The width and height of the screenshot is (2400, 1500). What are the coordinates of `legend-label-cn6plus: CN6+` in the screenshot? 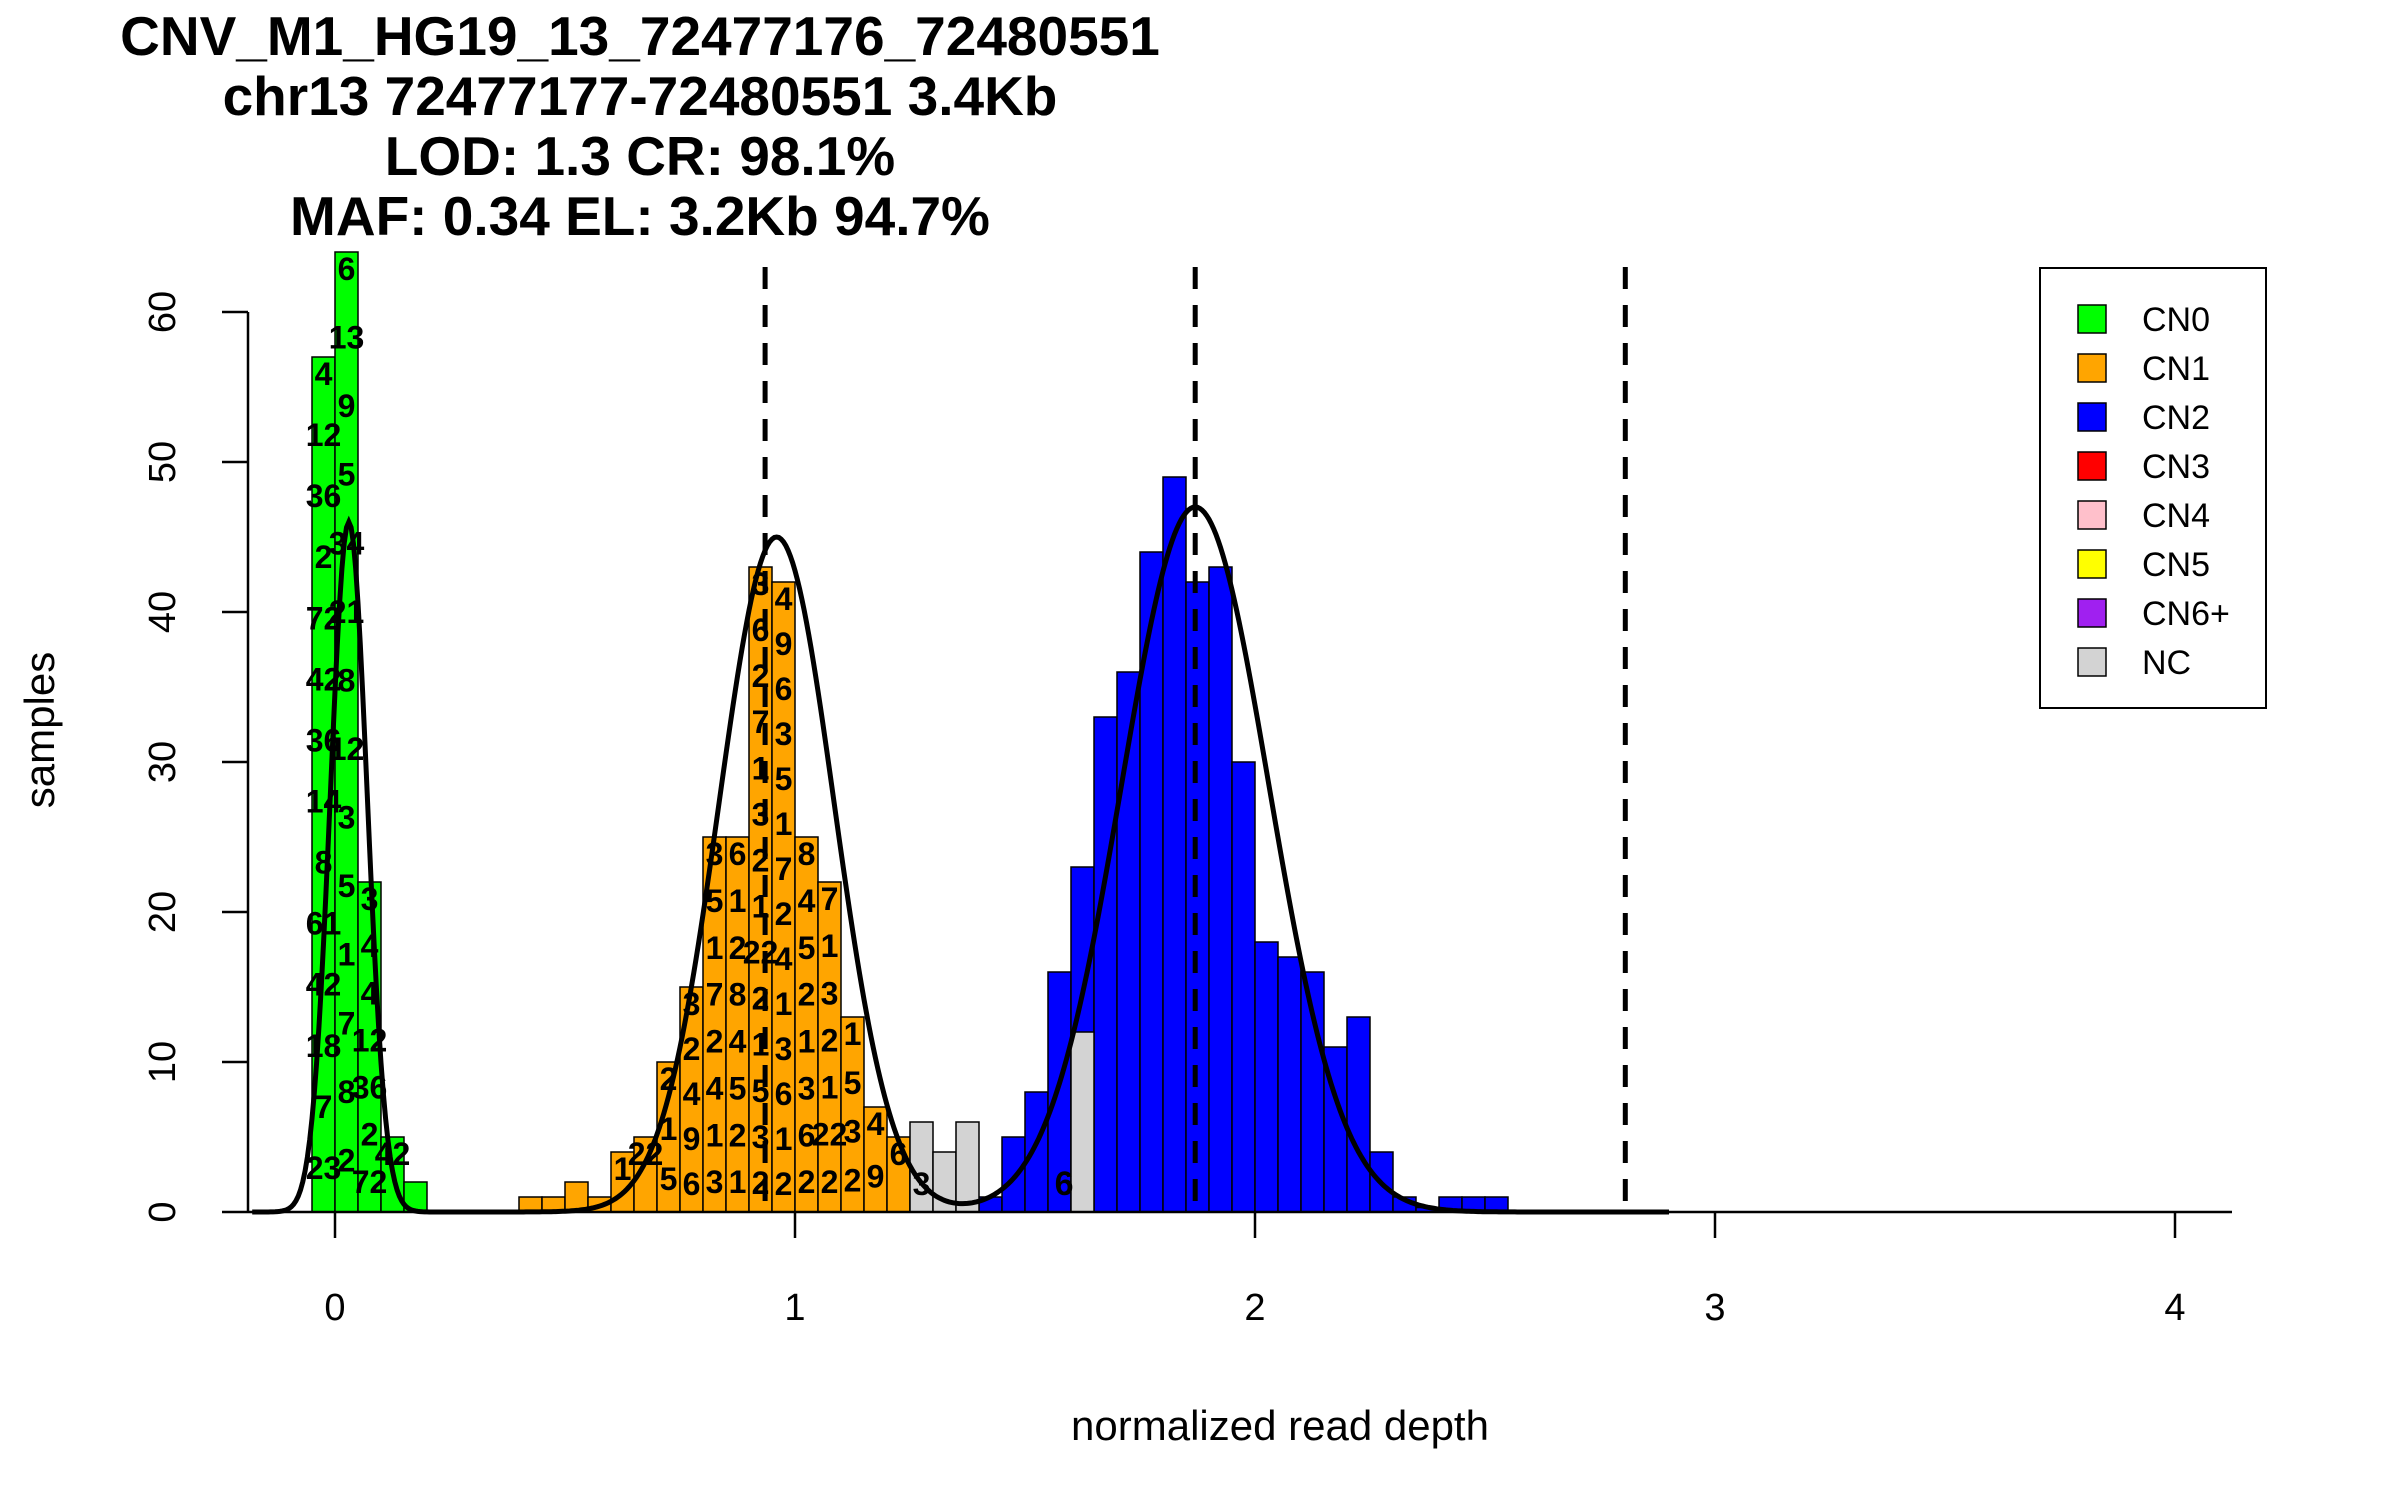 It's located at (2186, 614).